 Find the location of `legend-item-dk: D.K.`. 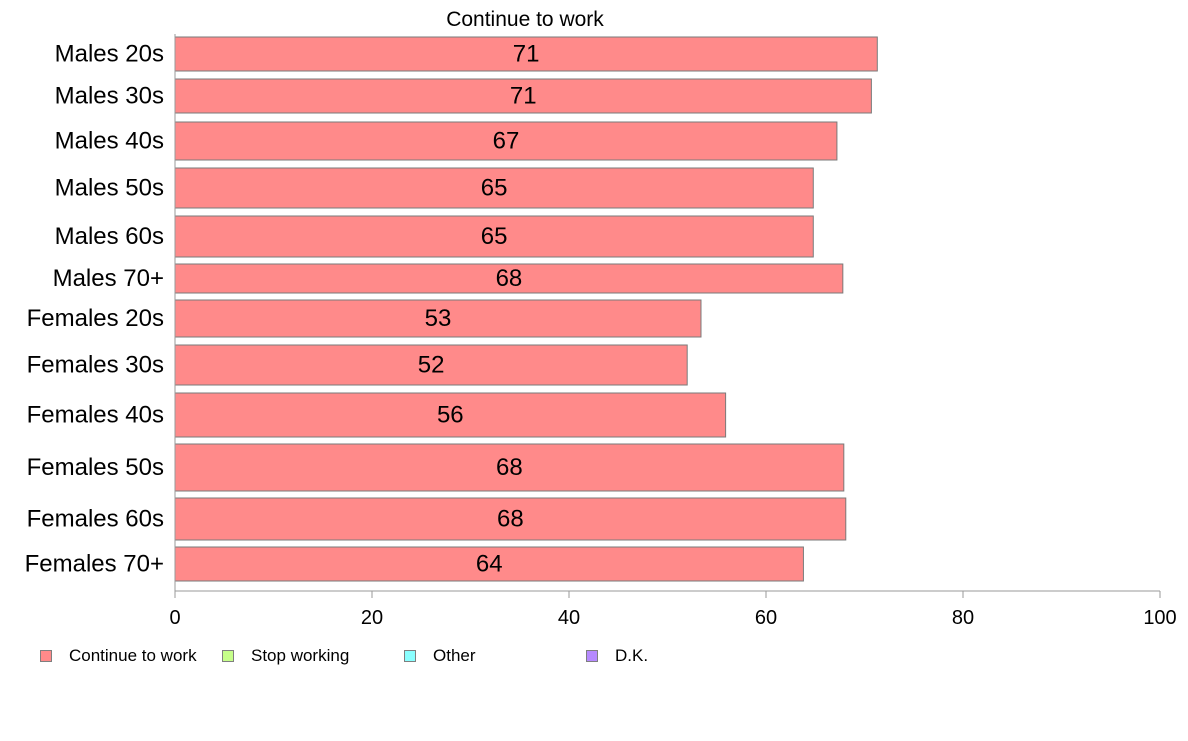

legend-item-dk: D.K. is located at coordinates (617, 656).